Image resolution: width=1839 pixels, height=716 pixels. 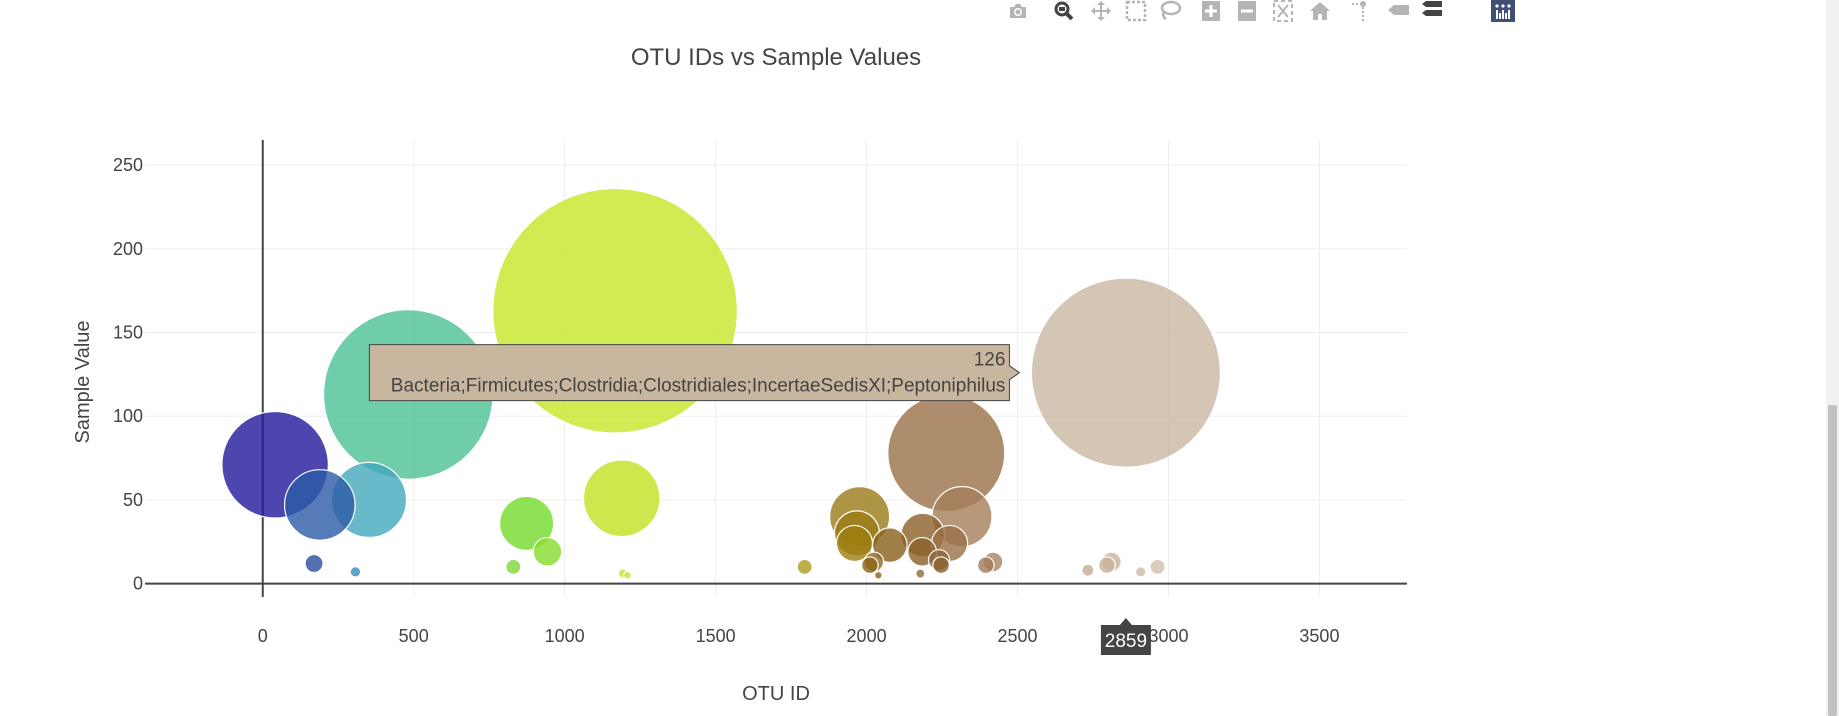 What do you see at coordinates (1432, 11) in the screenshot?
I see `hover-compare-icon` at bounding box center [1432, 11].